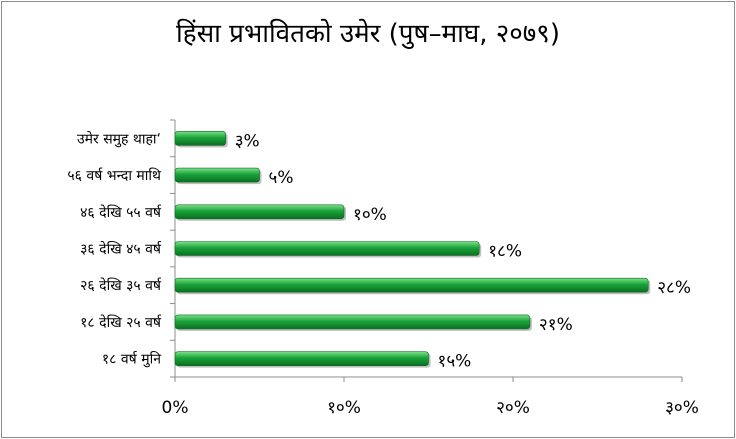 Image resolution: width=736 pixels, height=439 pixels. I want to click on x-tick-label: ३०%, so click(682, 408).